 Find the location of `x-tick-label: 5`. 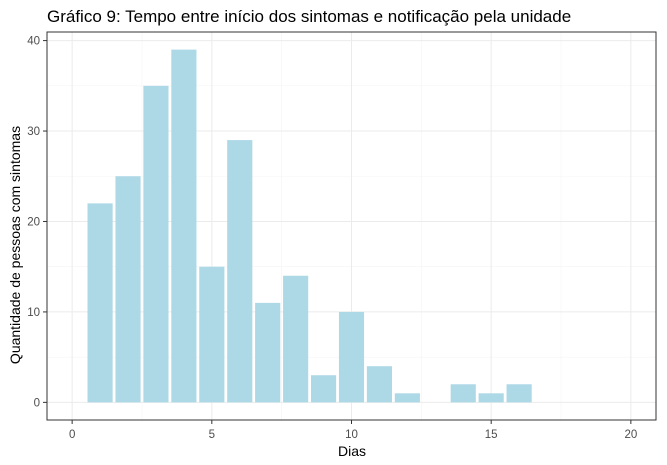

x-tick-label: 5 is located at coordinates (212, 435).